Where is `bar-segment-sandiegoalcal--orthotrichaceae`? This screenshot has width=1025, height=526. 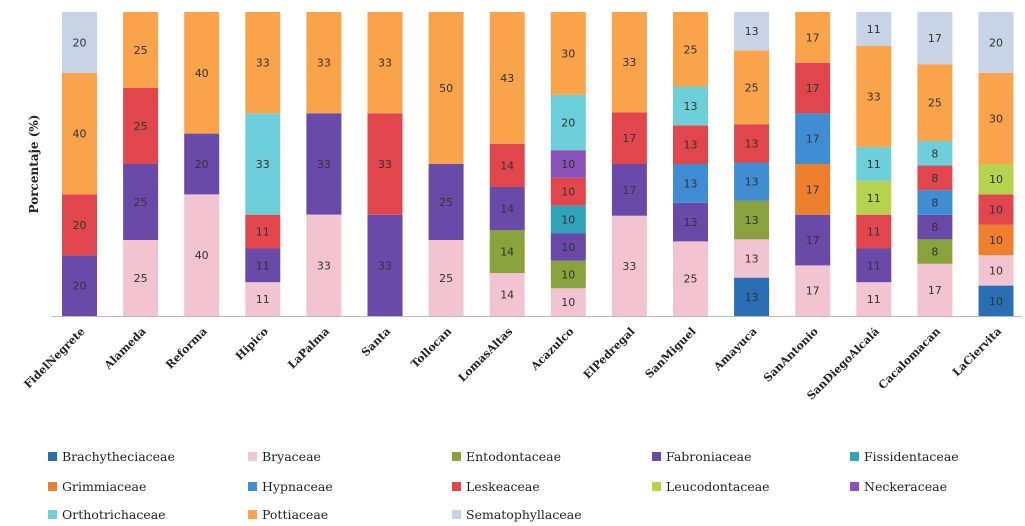
bar-segment-sandiegoalcal--orthotrichaceae is located at coordinates (874, 164).